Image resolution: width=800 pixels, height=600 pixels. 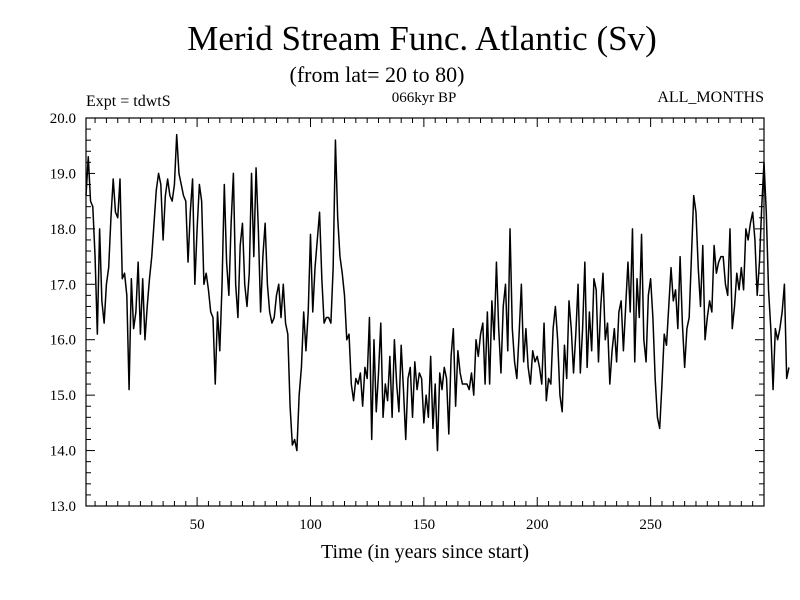 I want to click on y-axis-tick-labels: 13.0 14.0 15.0 16.0 17.0 18.0 19.0 20.0, so click(x=63, y=313).